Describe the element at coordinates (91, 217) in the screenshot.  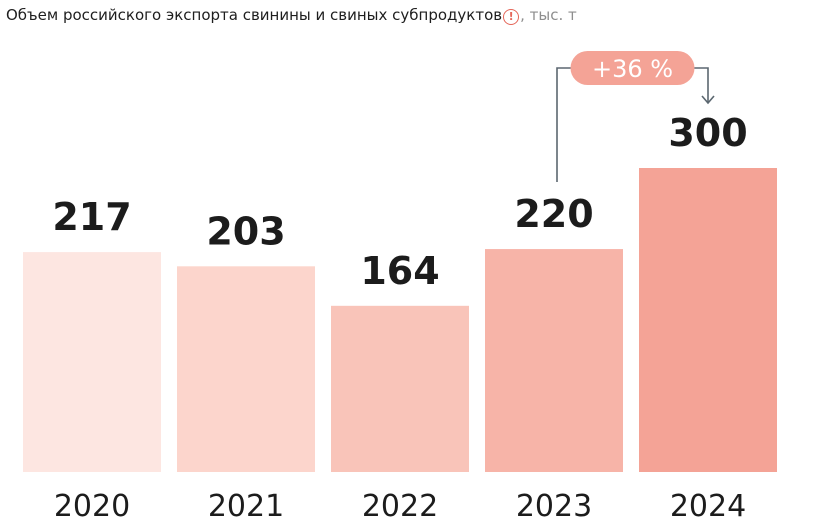
I see `data-label-2020: 217` at that location.